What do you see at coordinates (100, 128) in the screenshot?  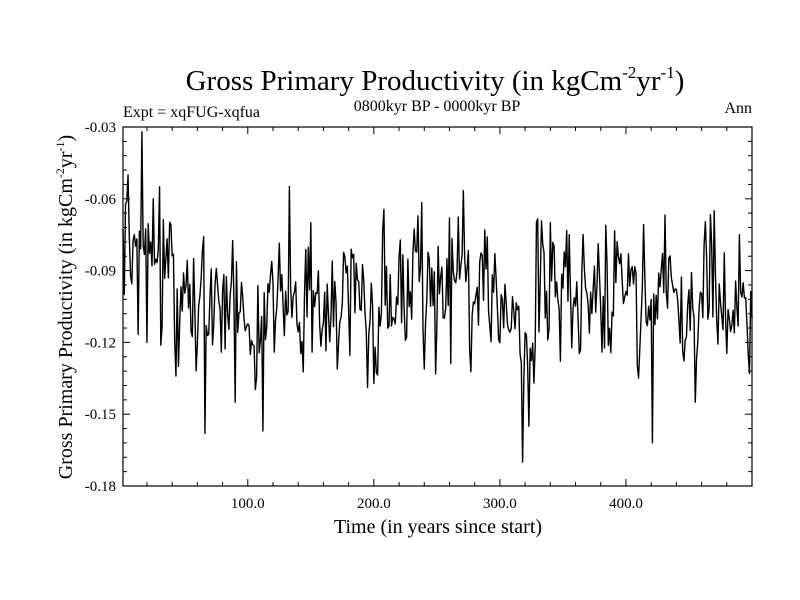 I see `y-tick-label: -0.03` at bounding box center [100, 128].